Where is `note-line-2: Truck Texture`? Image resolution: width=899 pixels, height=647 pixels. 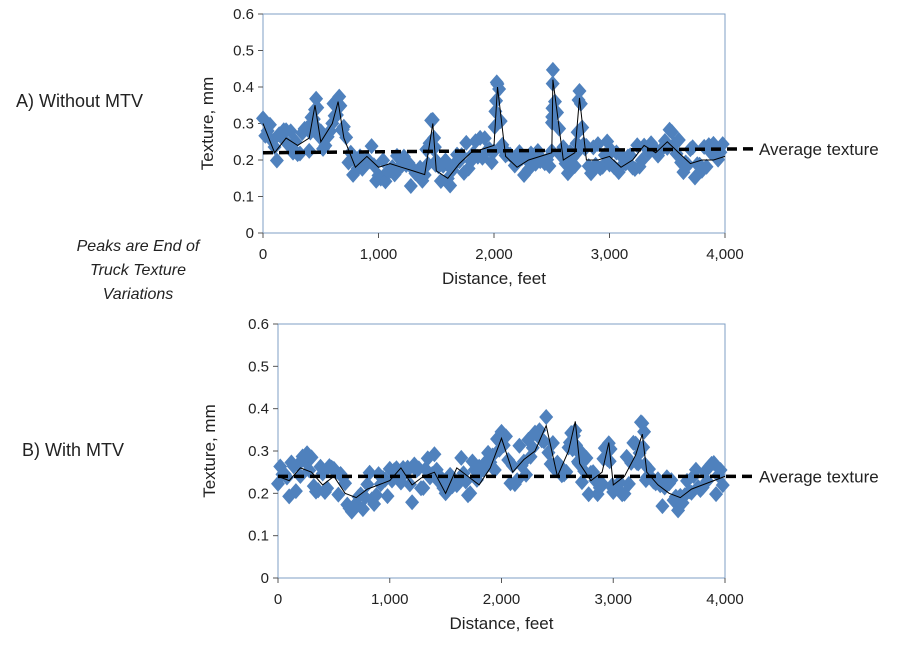
note-line-2: Truck Texture is located at coordinates (138, 270).